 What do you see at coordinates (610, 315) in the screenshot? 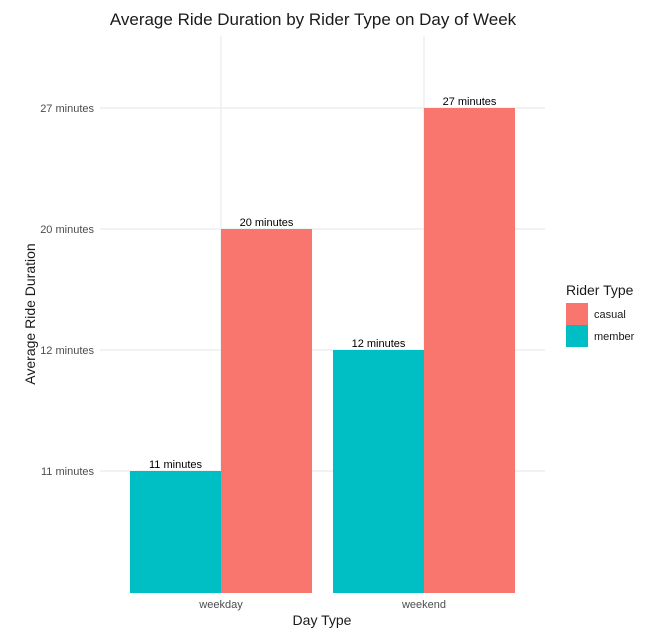
I see `legend-label-casual: casual` at bounding box center [610, 315].